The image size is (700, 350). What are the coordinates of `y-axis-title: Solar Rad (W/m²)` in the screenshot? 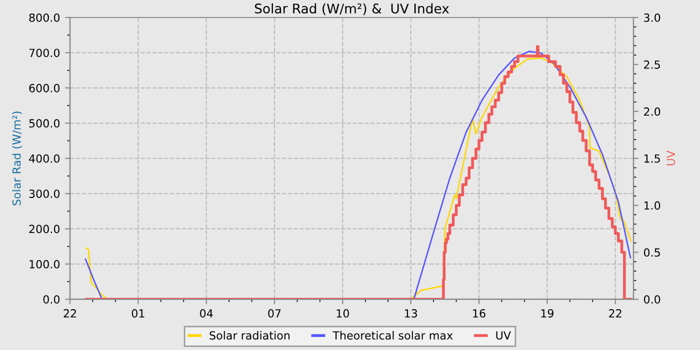 It's located at (17, 159).